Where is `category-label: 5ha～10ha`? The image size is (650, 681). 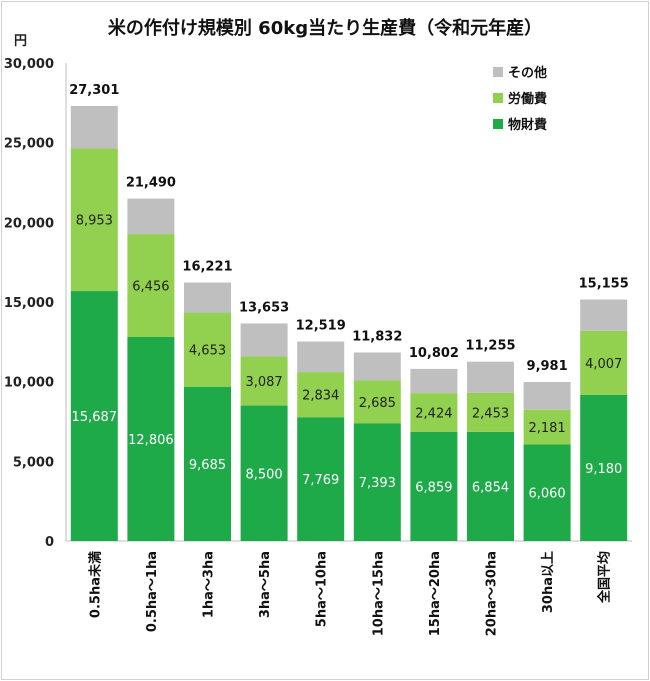 category-label: 5ha～10ha is located at coordinates (322, 589).